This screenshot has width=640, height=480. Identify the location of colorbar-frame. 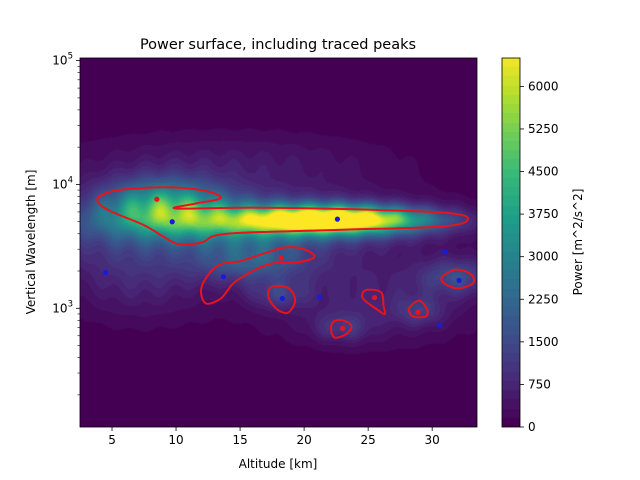
(511, 242).